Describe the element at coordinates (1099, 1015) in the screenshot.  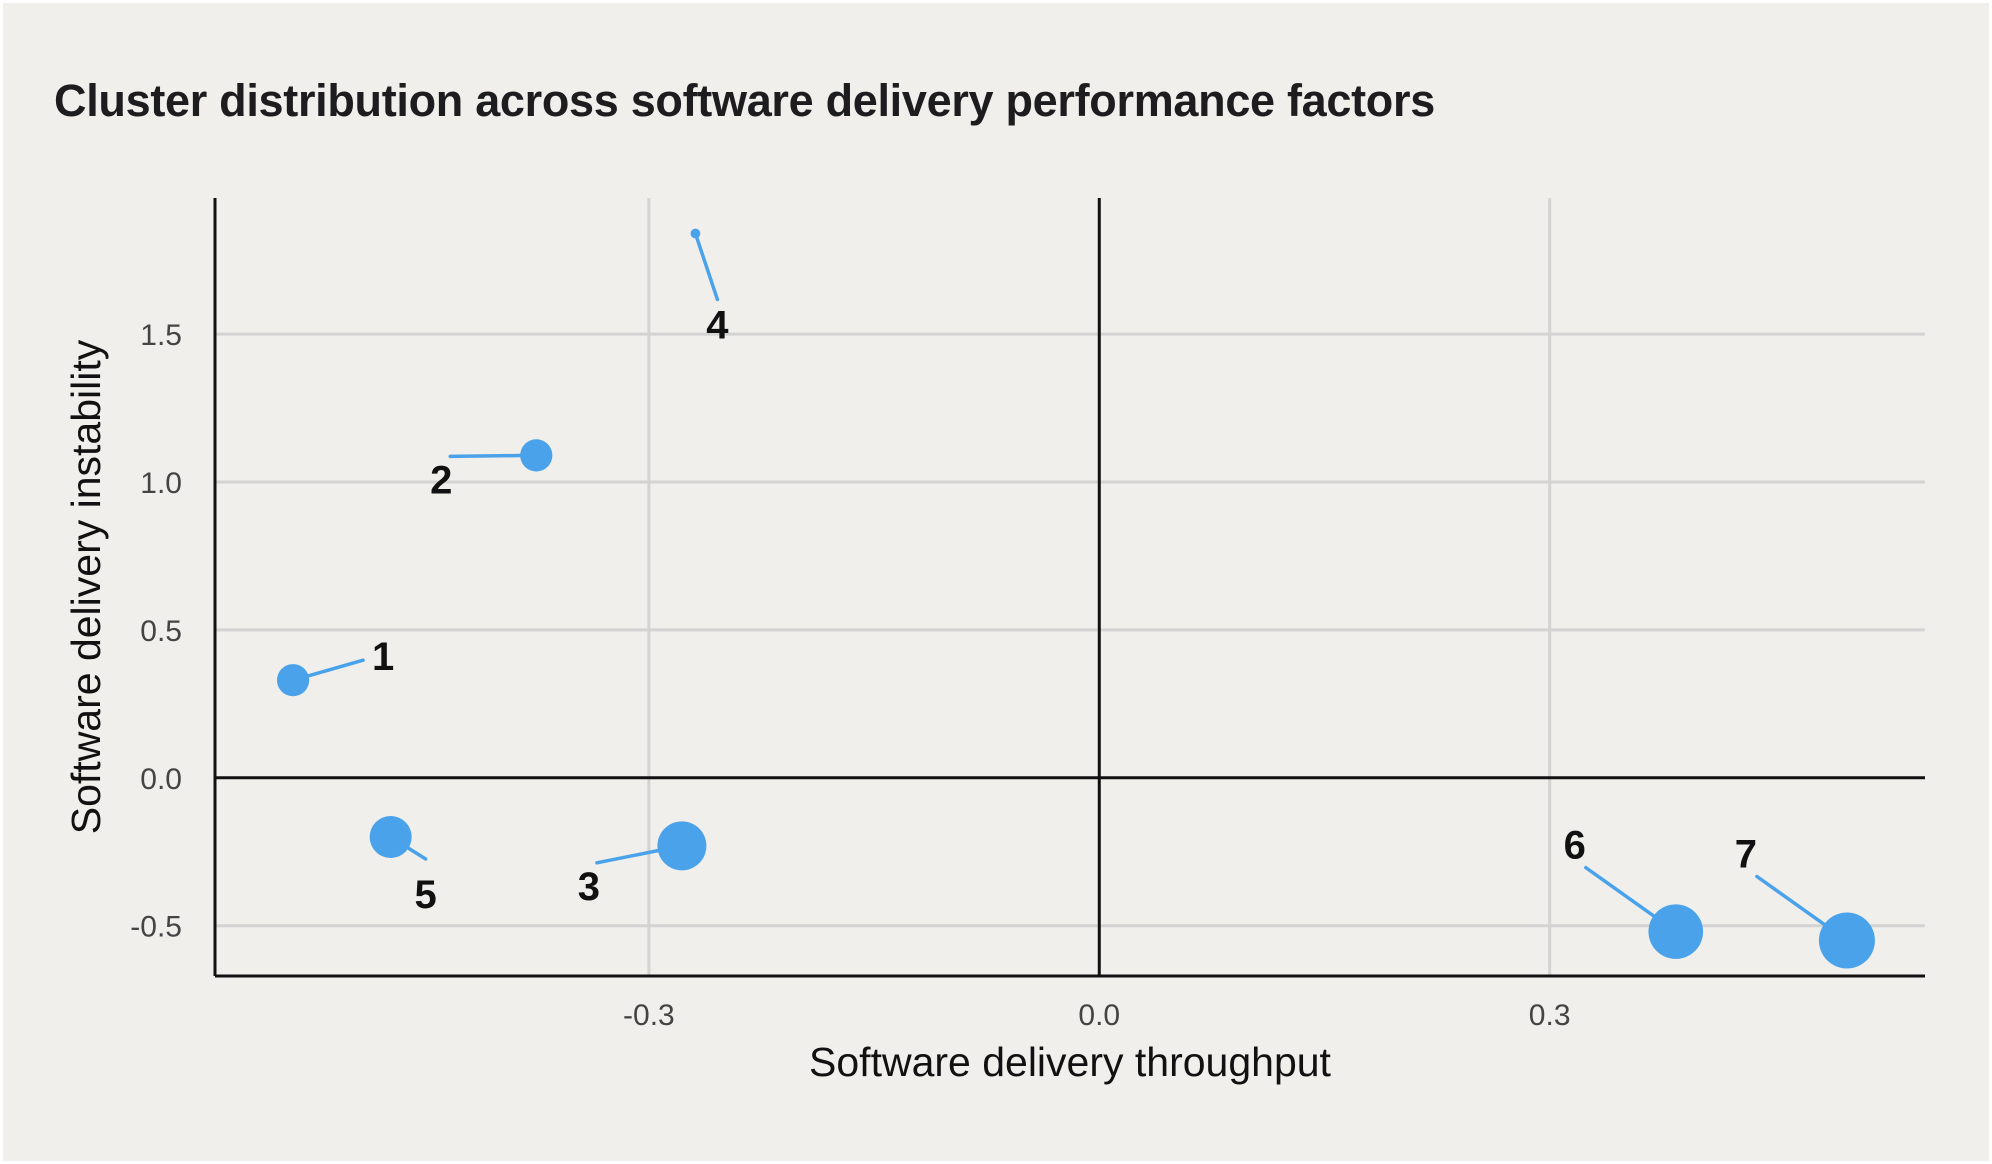
I see `x-tick-label: 0.0` at that location.